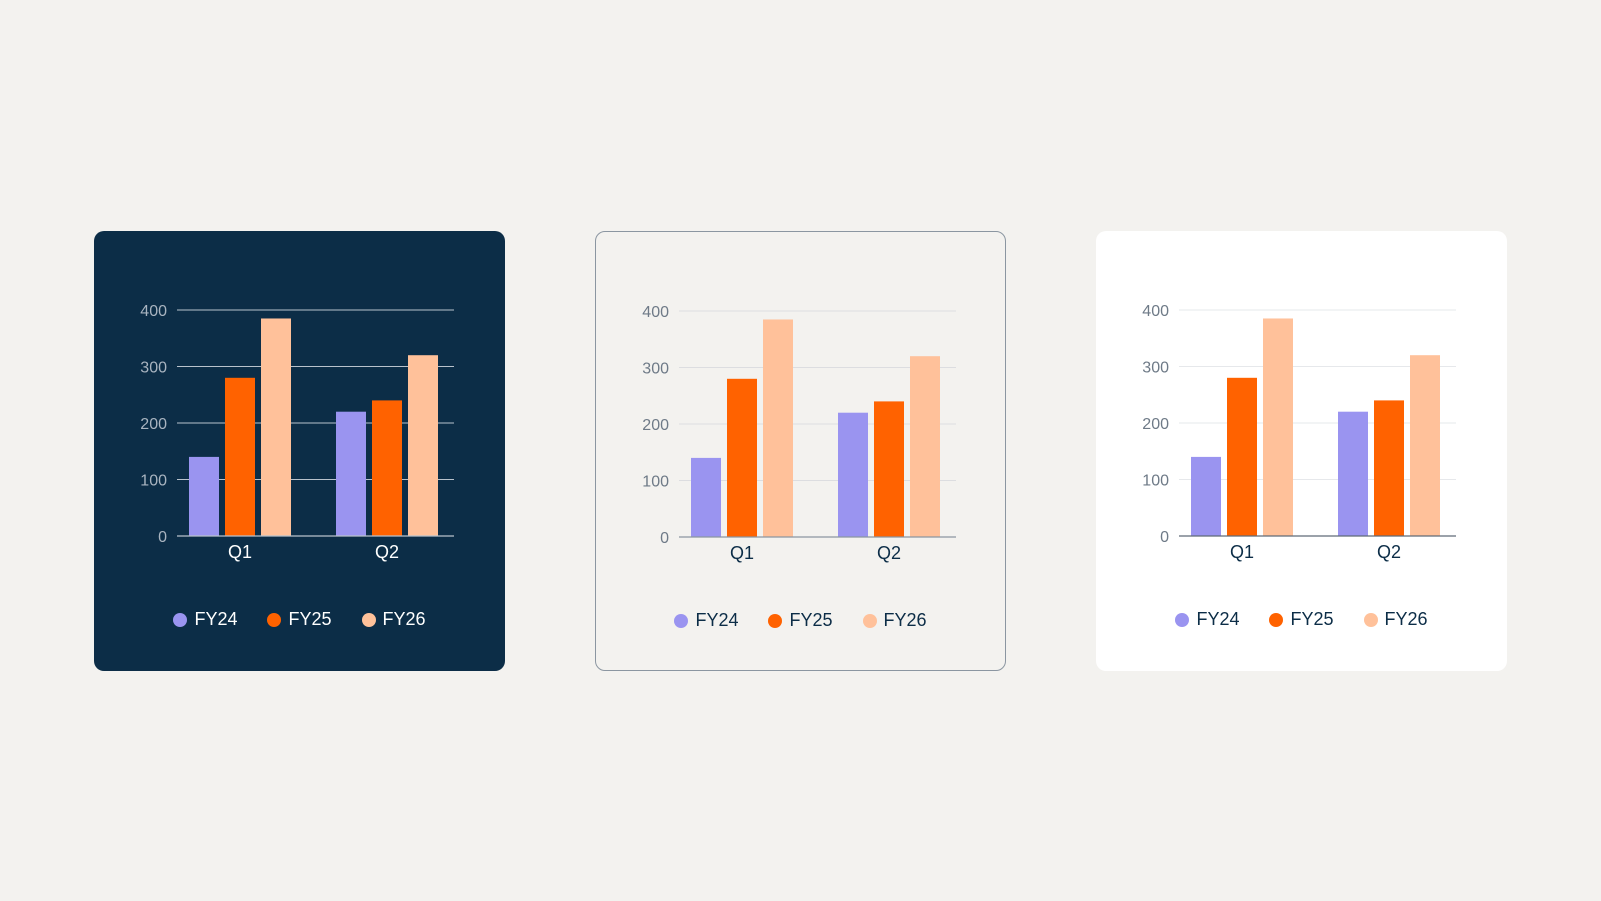 This screenshot has width=1601, height=901. I want to click on chart-card-dark: 0 100 200 300 400 Q1 Q2 FY24 FY25 FY26, so click(299, 451).